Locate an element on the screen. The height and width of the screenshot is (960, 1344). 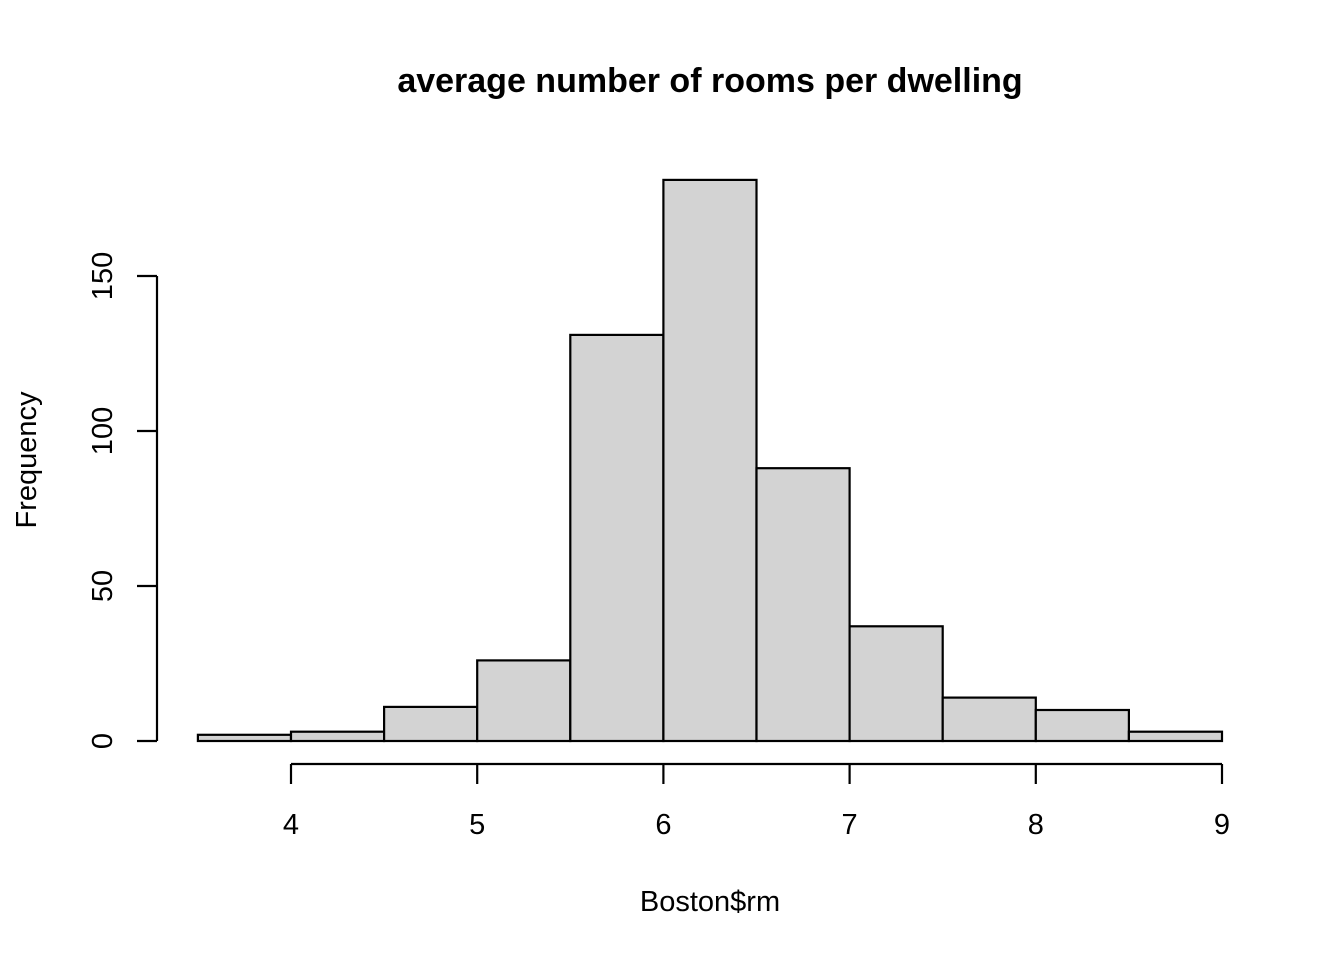
y-tick-label: 0 is located at coordinates (103, 741).